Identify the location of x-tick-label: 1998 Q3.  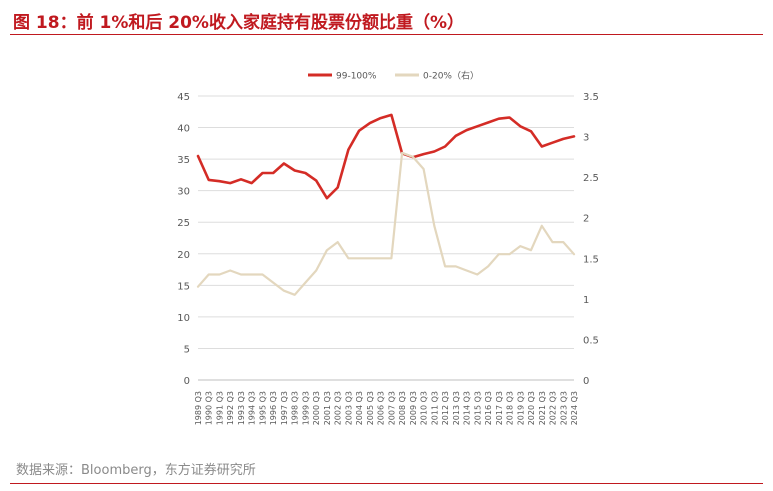
(295, 408).